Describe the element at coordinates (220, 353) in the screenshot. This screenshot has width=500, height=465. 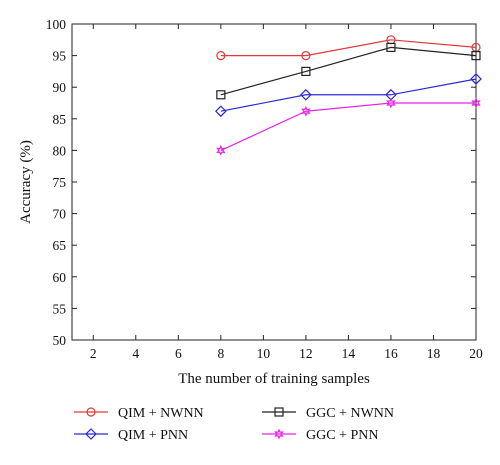
I see `x-tick-label: 8` at that location.